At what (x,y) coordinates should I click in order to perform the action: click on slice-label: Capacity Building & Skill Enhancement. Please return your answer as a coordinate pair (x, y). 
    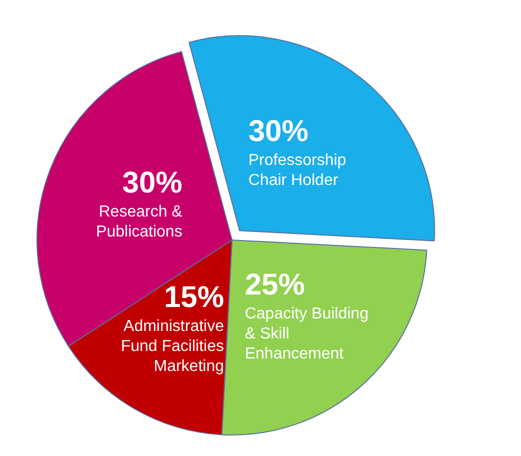
    Looking at the image, I should click on (306, 333).